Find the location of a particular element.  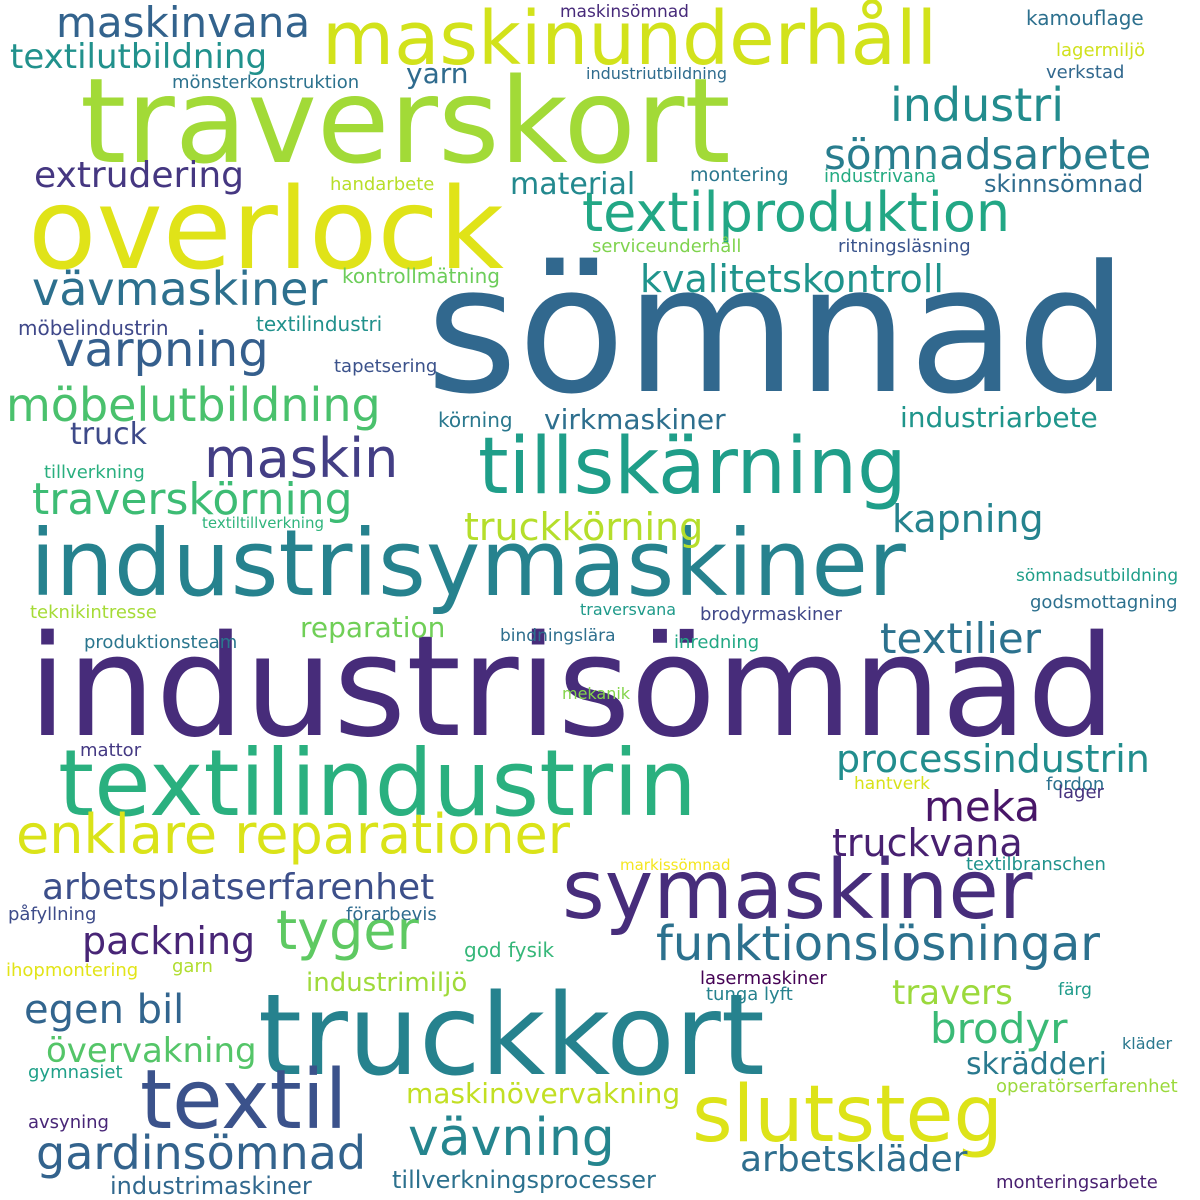

word-lagermiljo: lagermiljö is located at coordinates (1101, 50).